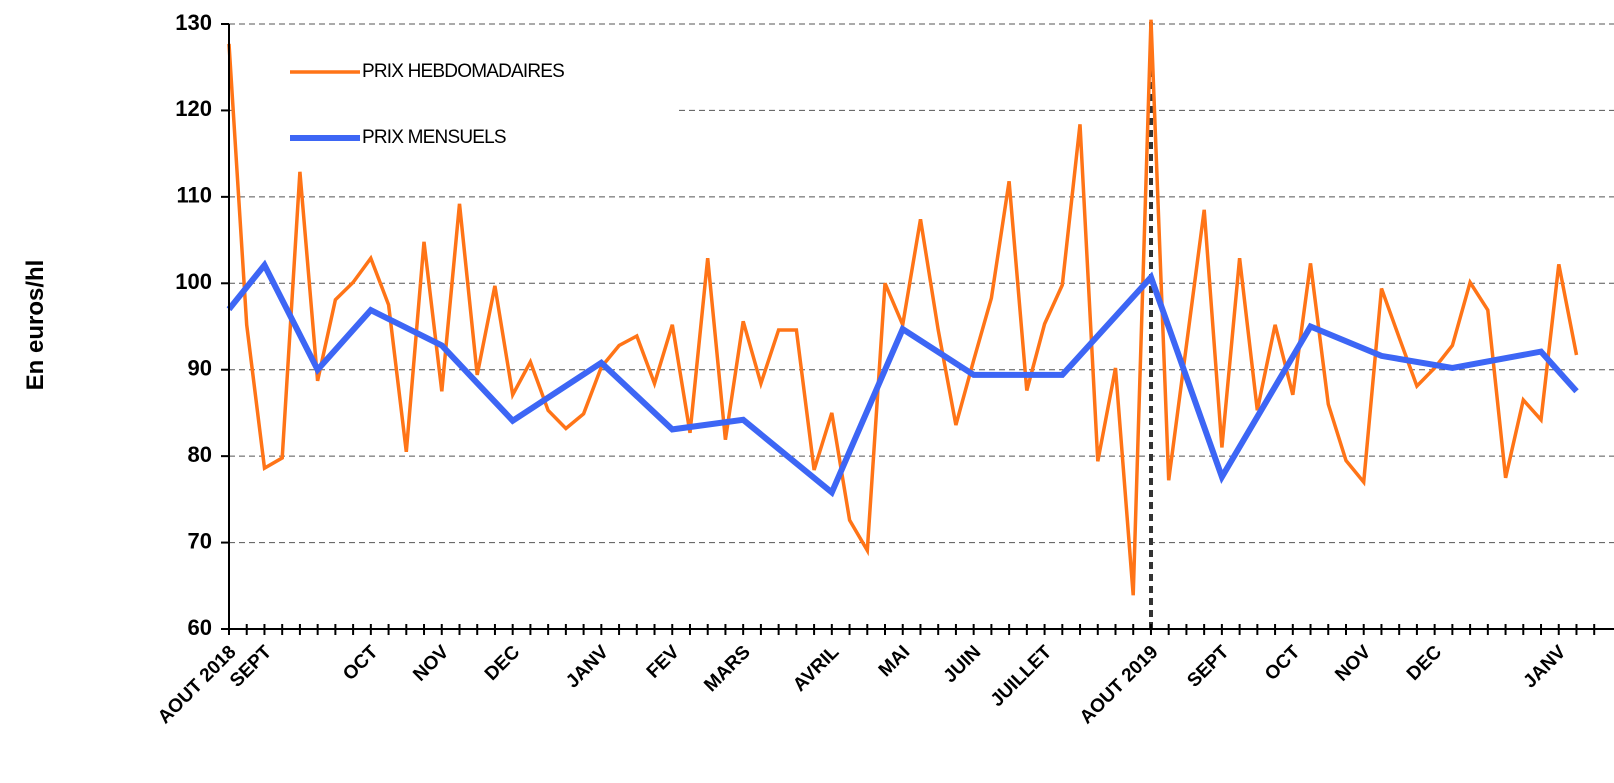 Image resolution: width=1614 pixels, height=783 pixels. I want to click on x-tick-label: FEV, so click(663, 661).